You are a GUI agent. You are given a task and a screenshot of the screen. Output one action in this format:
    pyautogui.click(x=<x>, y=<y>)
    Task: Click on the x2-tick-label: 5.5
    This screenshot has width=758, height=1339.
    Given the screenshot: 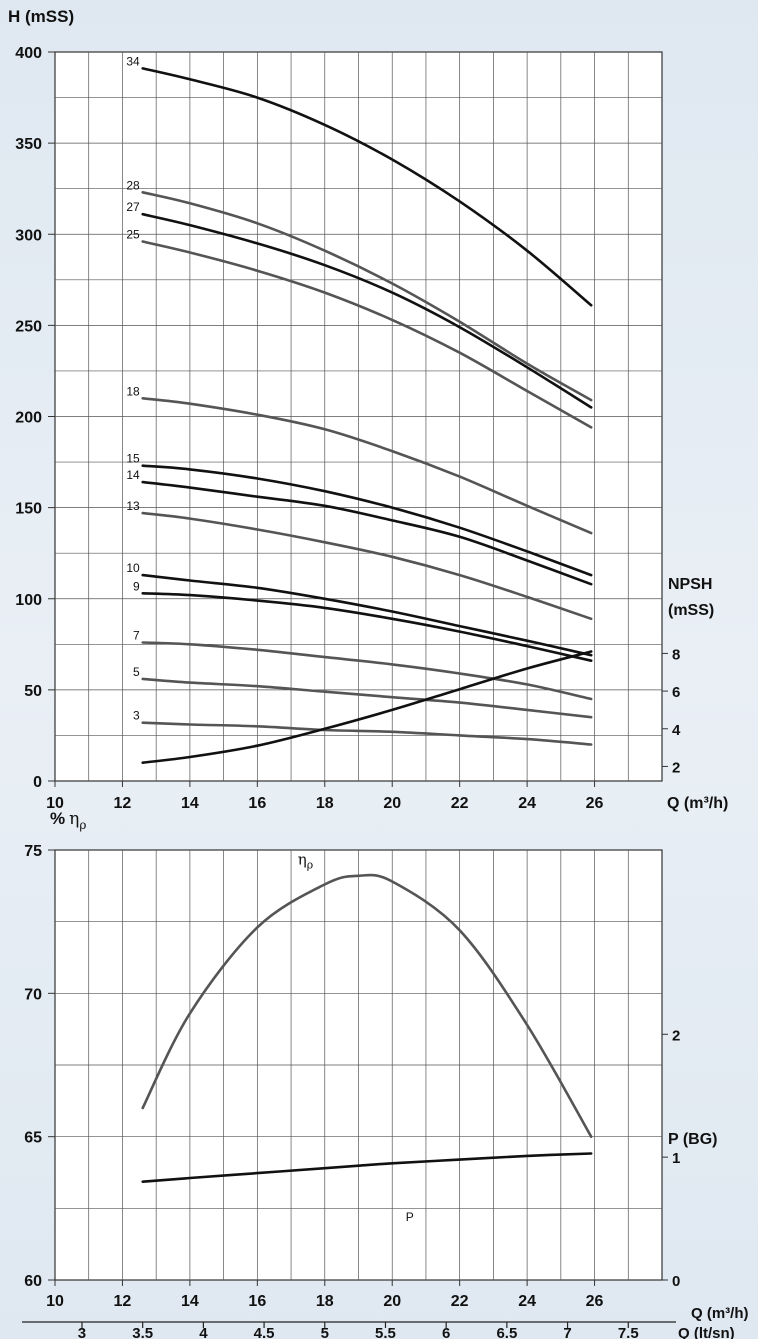 What is the action you would take?
    pyautogui.click(x=385, y=1332)
    